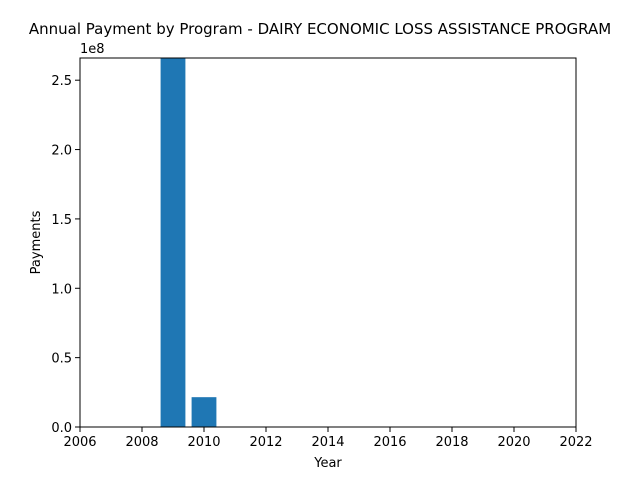 The width and height of the screenshot is (640, 480). Describe the element at coordinates (389, 442) in the screenshot. I see `x-tick-label: 2016` at that location.